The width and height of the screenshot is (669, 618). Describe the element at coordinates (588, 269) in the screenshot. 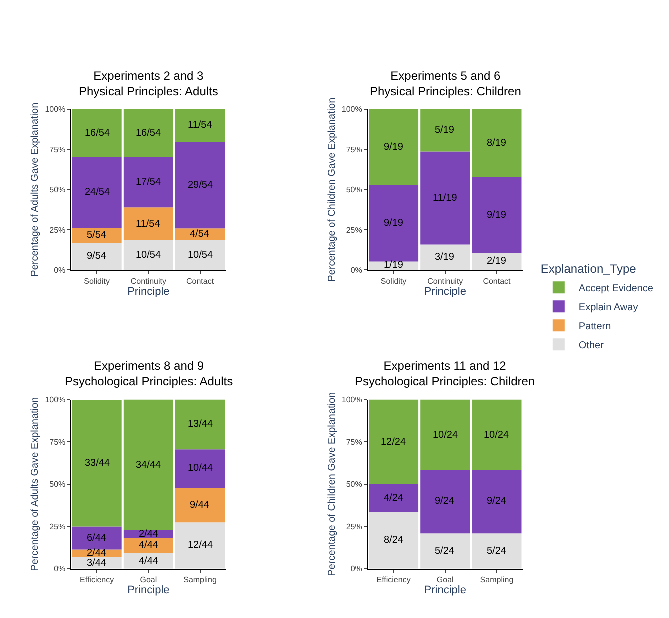

I see `legend-title: Explanation_Type` at that location.